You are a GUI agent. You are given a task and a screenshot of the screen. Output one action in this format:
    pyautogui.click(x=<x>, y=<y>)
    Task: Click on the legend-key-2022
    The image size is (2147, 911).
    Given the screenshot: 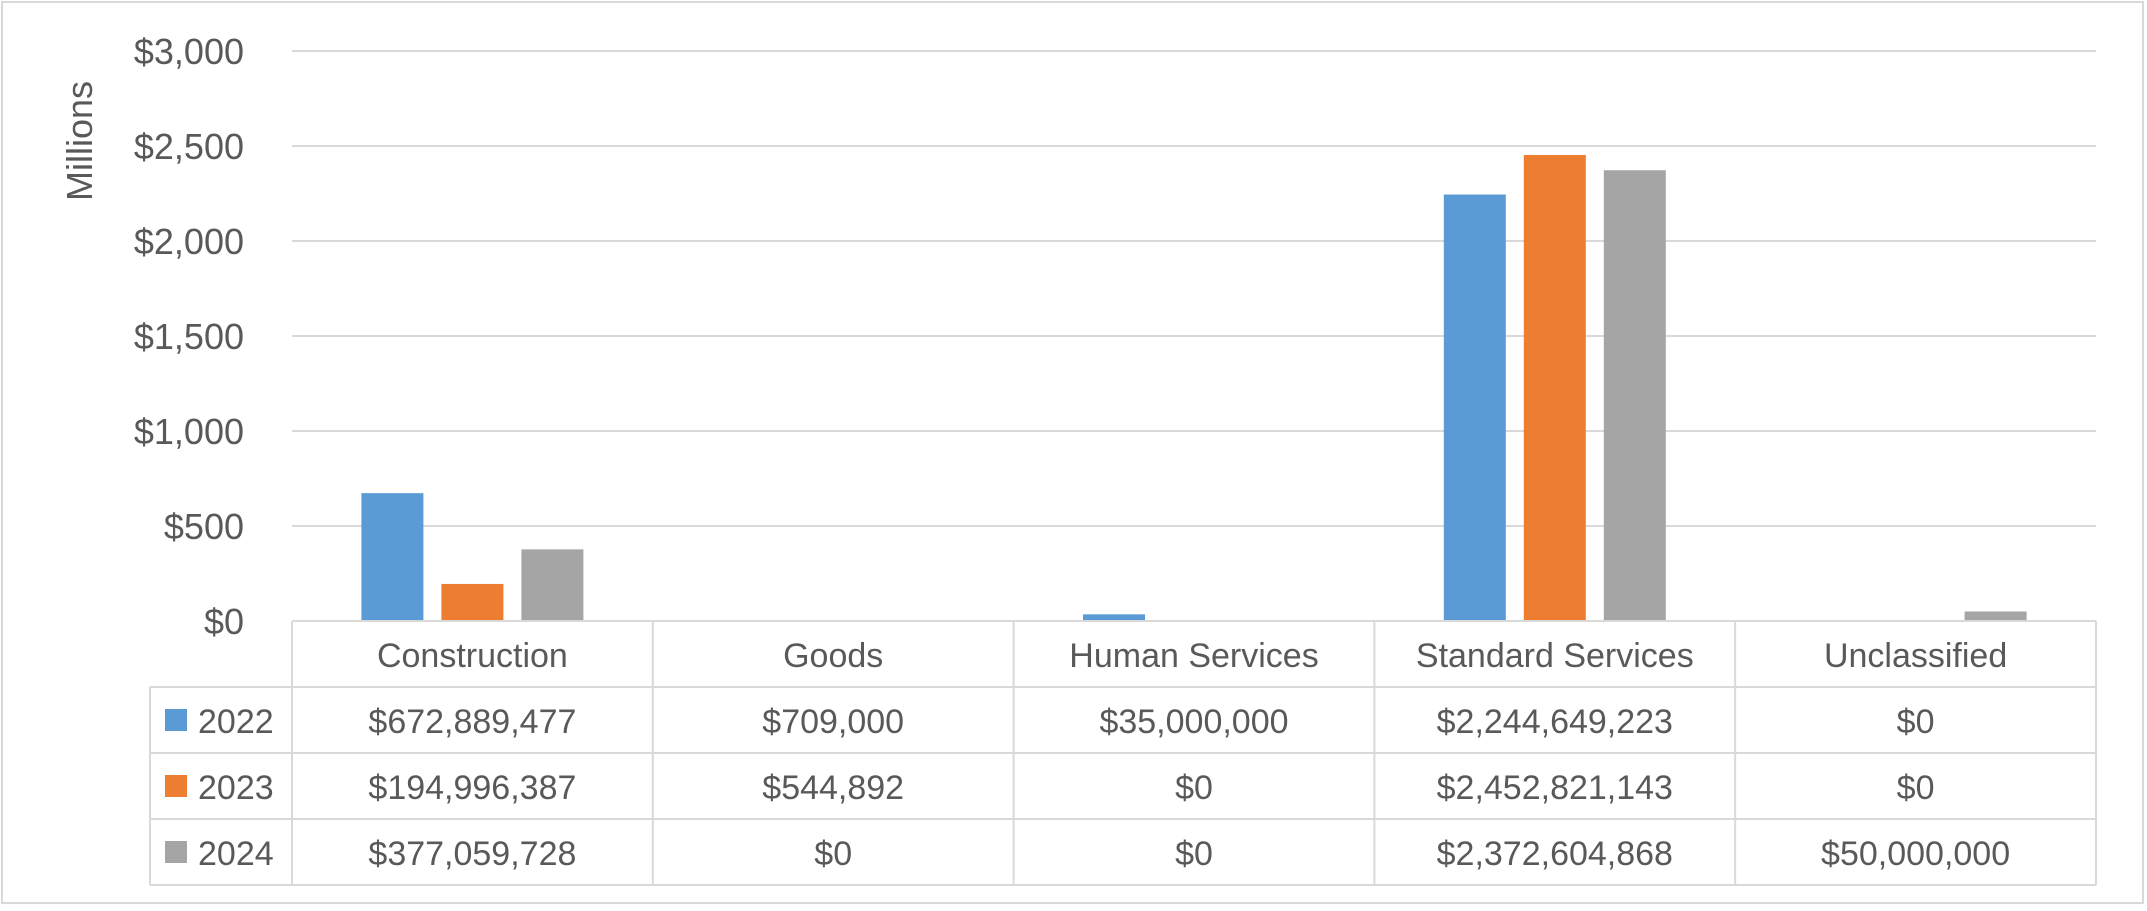 What is the action you would take?
    pyautogui.click(x=176, y=720)
    